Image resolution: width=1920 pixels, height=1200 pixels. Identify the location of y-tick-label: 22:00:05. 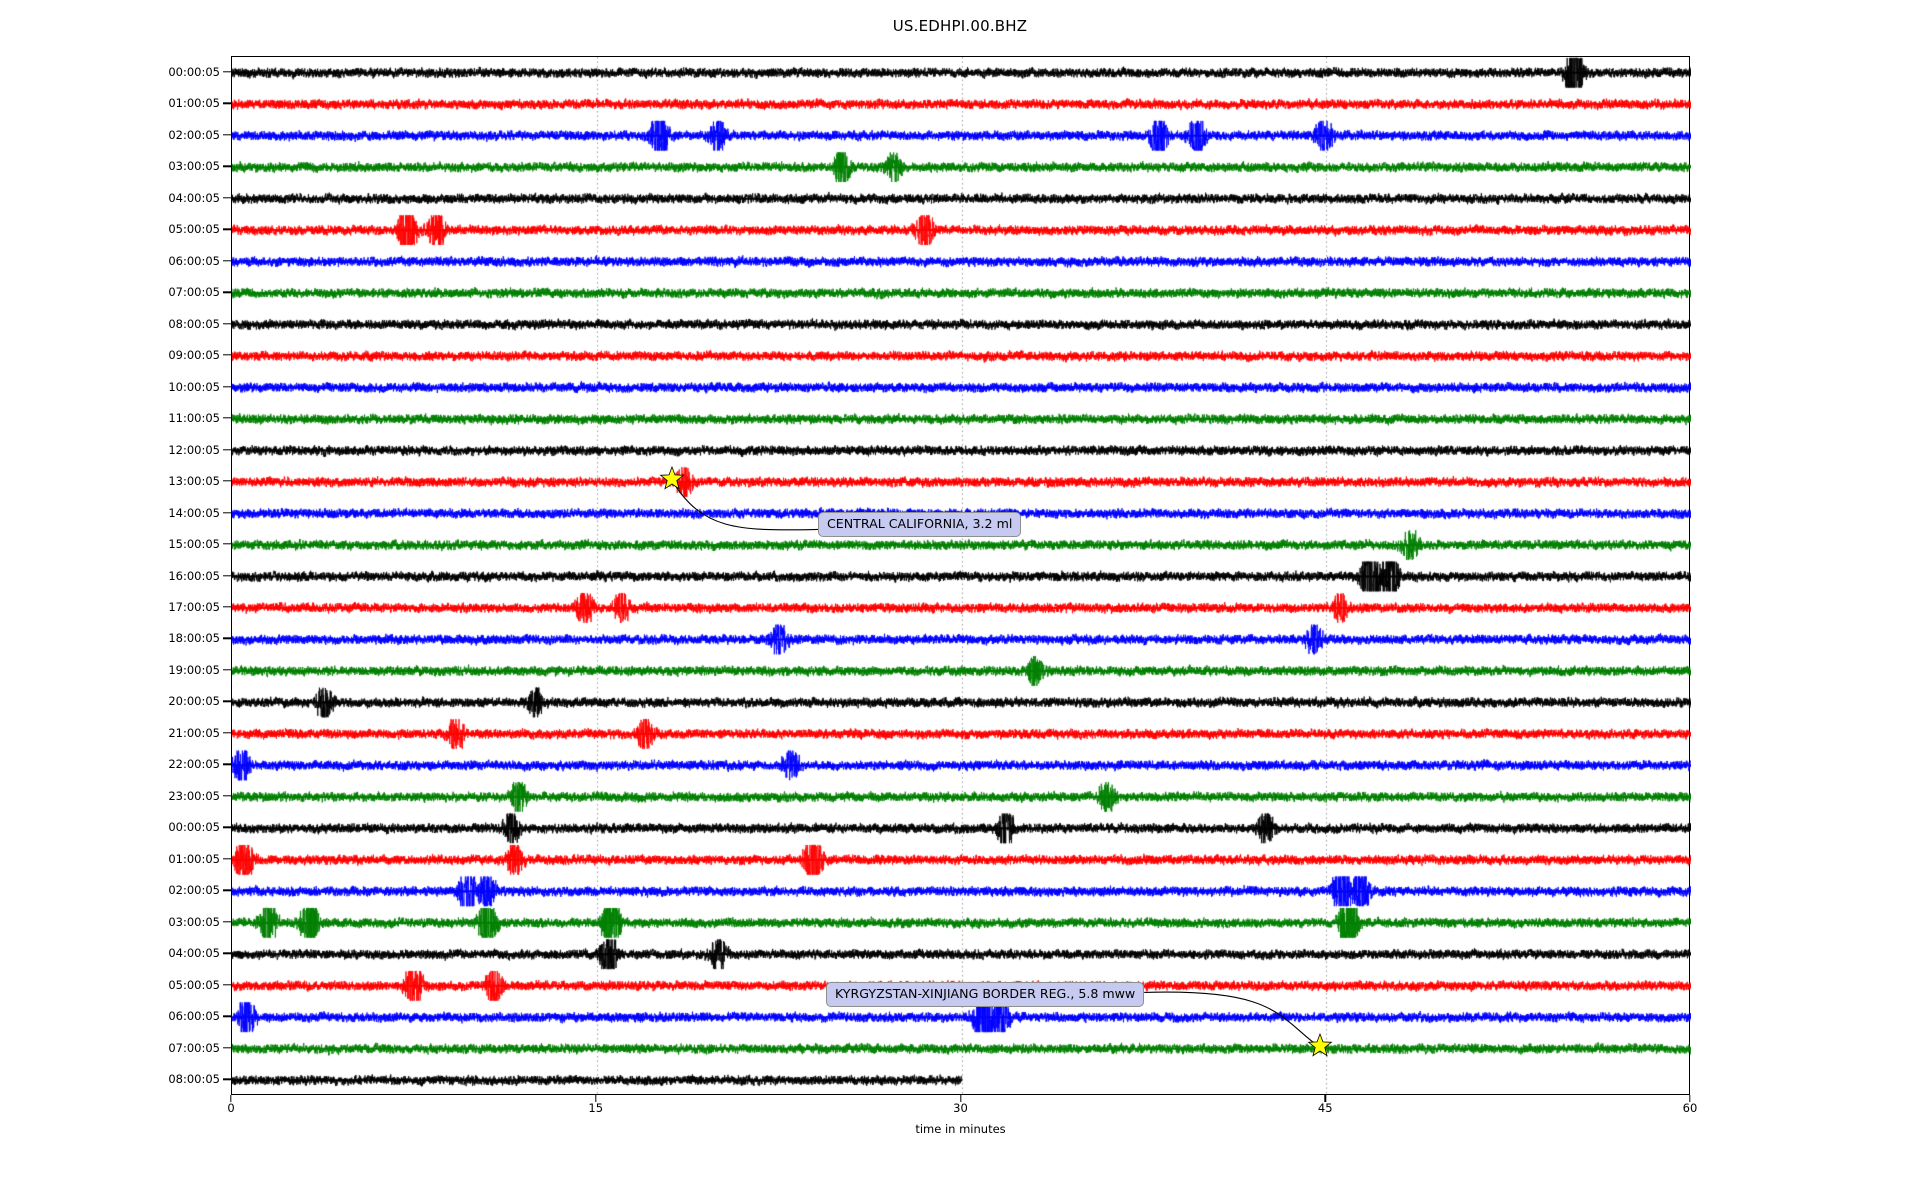
(194, 764).